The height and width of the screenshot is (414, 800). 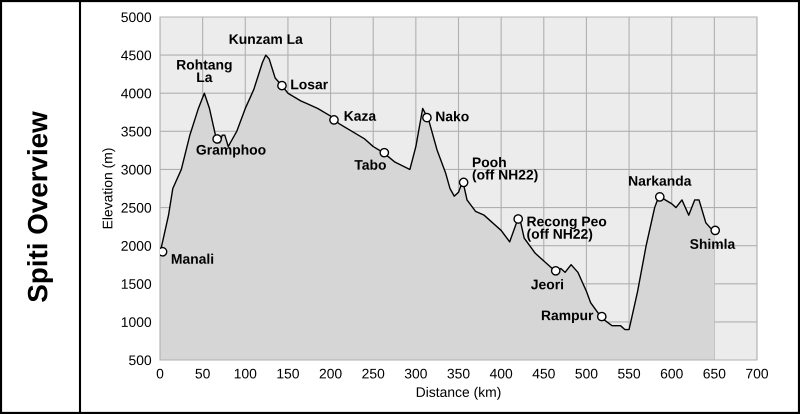 I want to click on x-tick-label: 200, so click(x=331, y=373).